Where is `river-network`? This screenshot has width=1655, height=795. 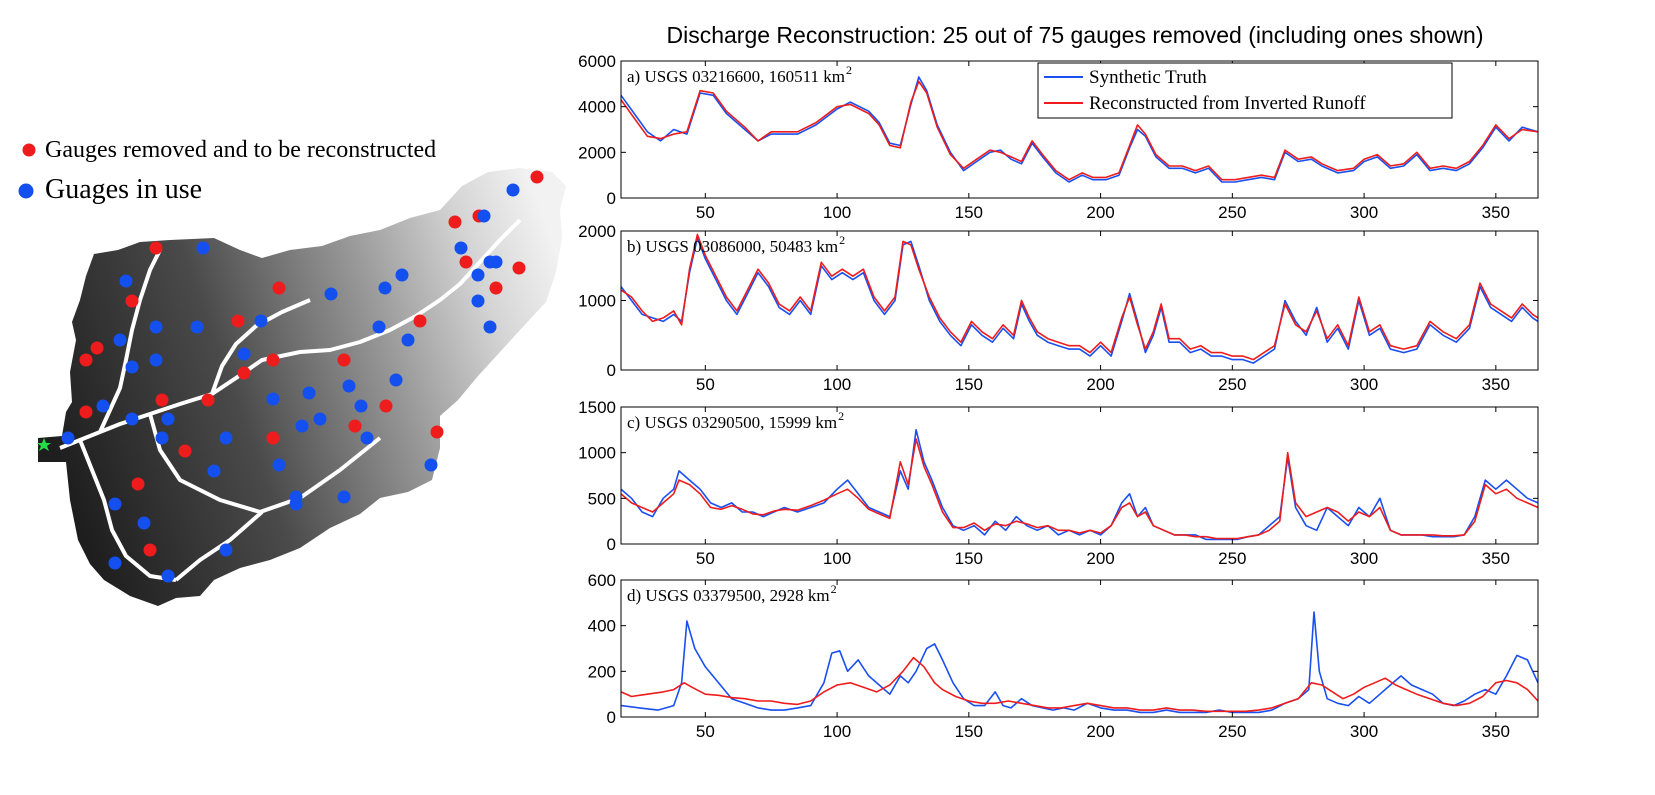
river-network is located at coordinates (290, 400).